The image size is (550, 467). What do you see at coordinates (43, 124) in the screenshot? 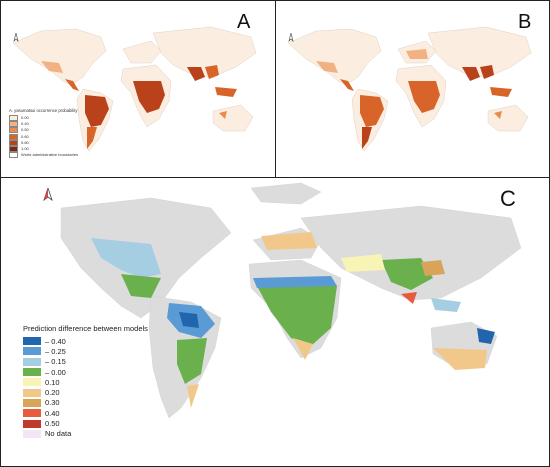
I see `legend-a-item: 0.40` at bounding box center [43, 124].